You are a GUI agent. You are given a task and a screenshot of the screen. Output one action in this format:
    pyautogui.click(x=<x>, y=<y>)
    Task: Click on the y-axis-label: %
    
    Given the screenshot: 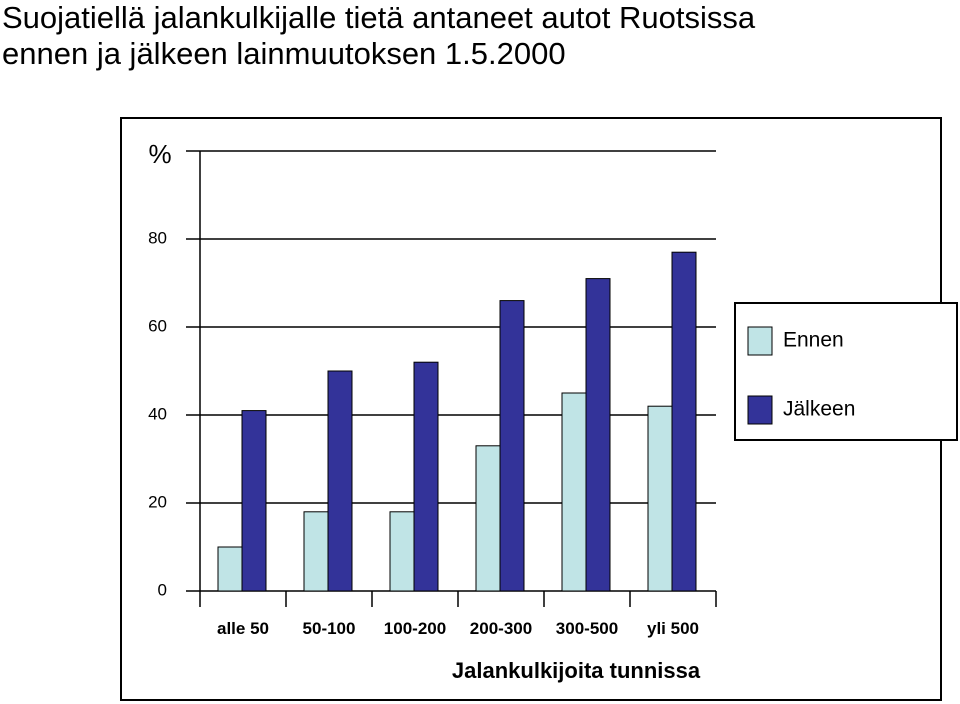 What is the action you would take?
    pyautogui.click(x=159, y=154)
    